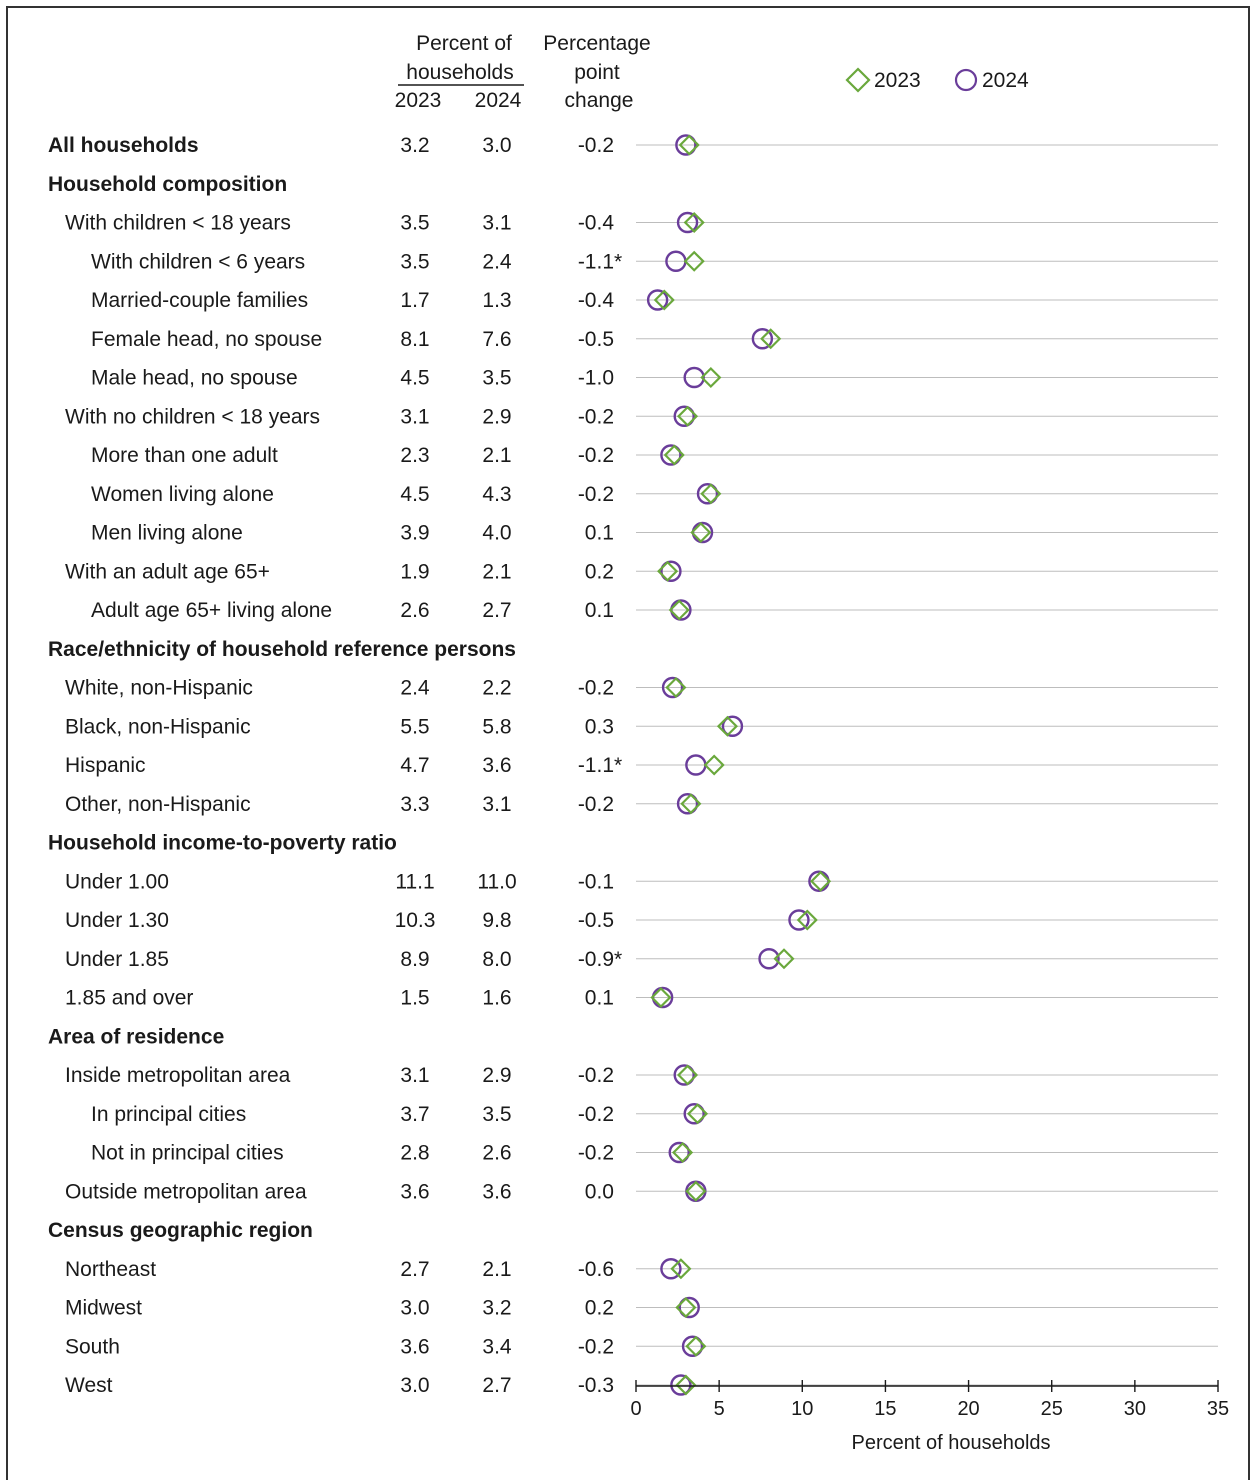 The width and height of the screenshot is (1250, 1480). What do you see at coordinates (167, 533) in the screenshot?
I see `row-label: Men living alone` at bounding box center [167, 533].